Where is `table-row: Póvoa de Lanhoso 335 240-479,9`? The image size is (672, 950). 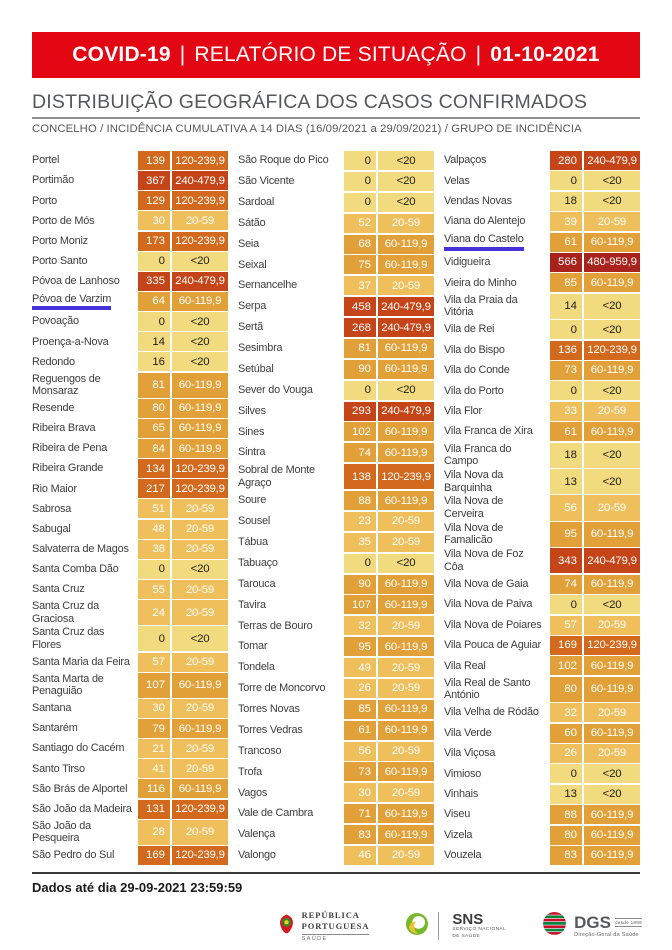 table-row: Póvoa de Lanhoso 335 240-479,9 is located at coordinates (130, 281).